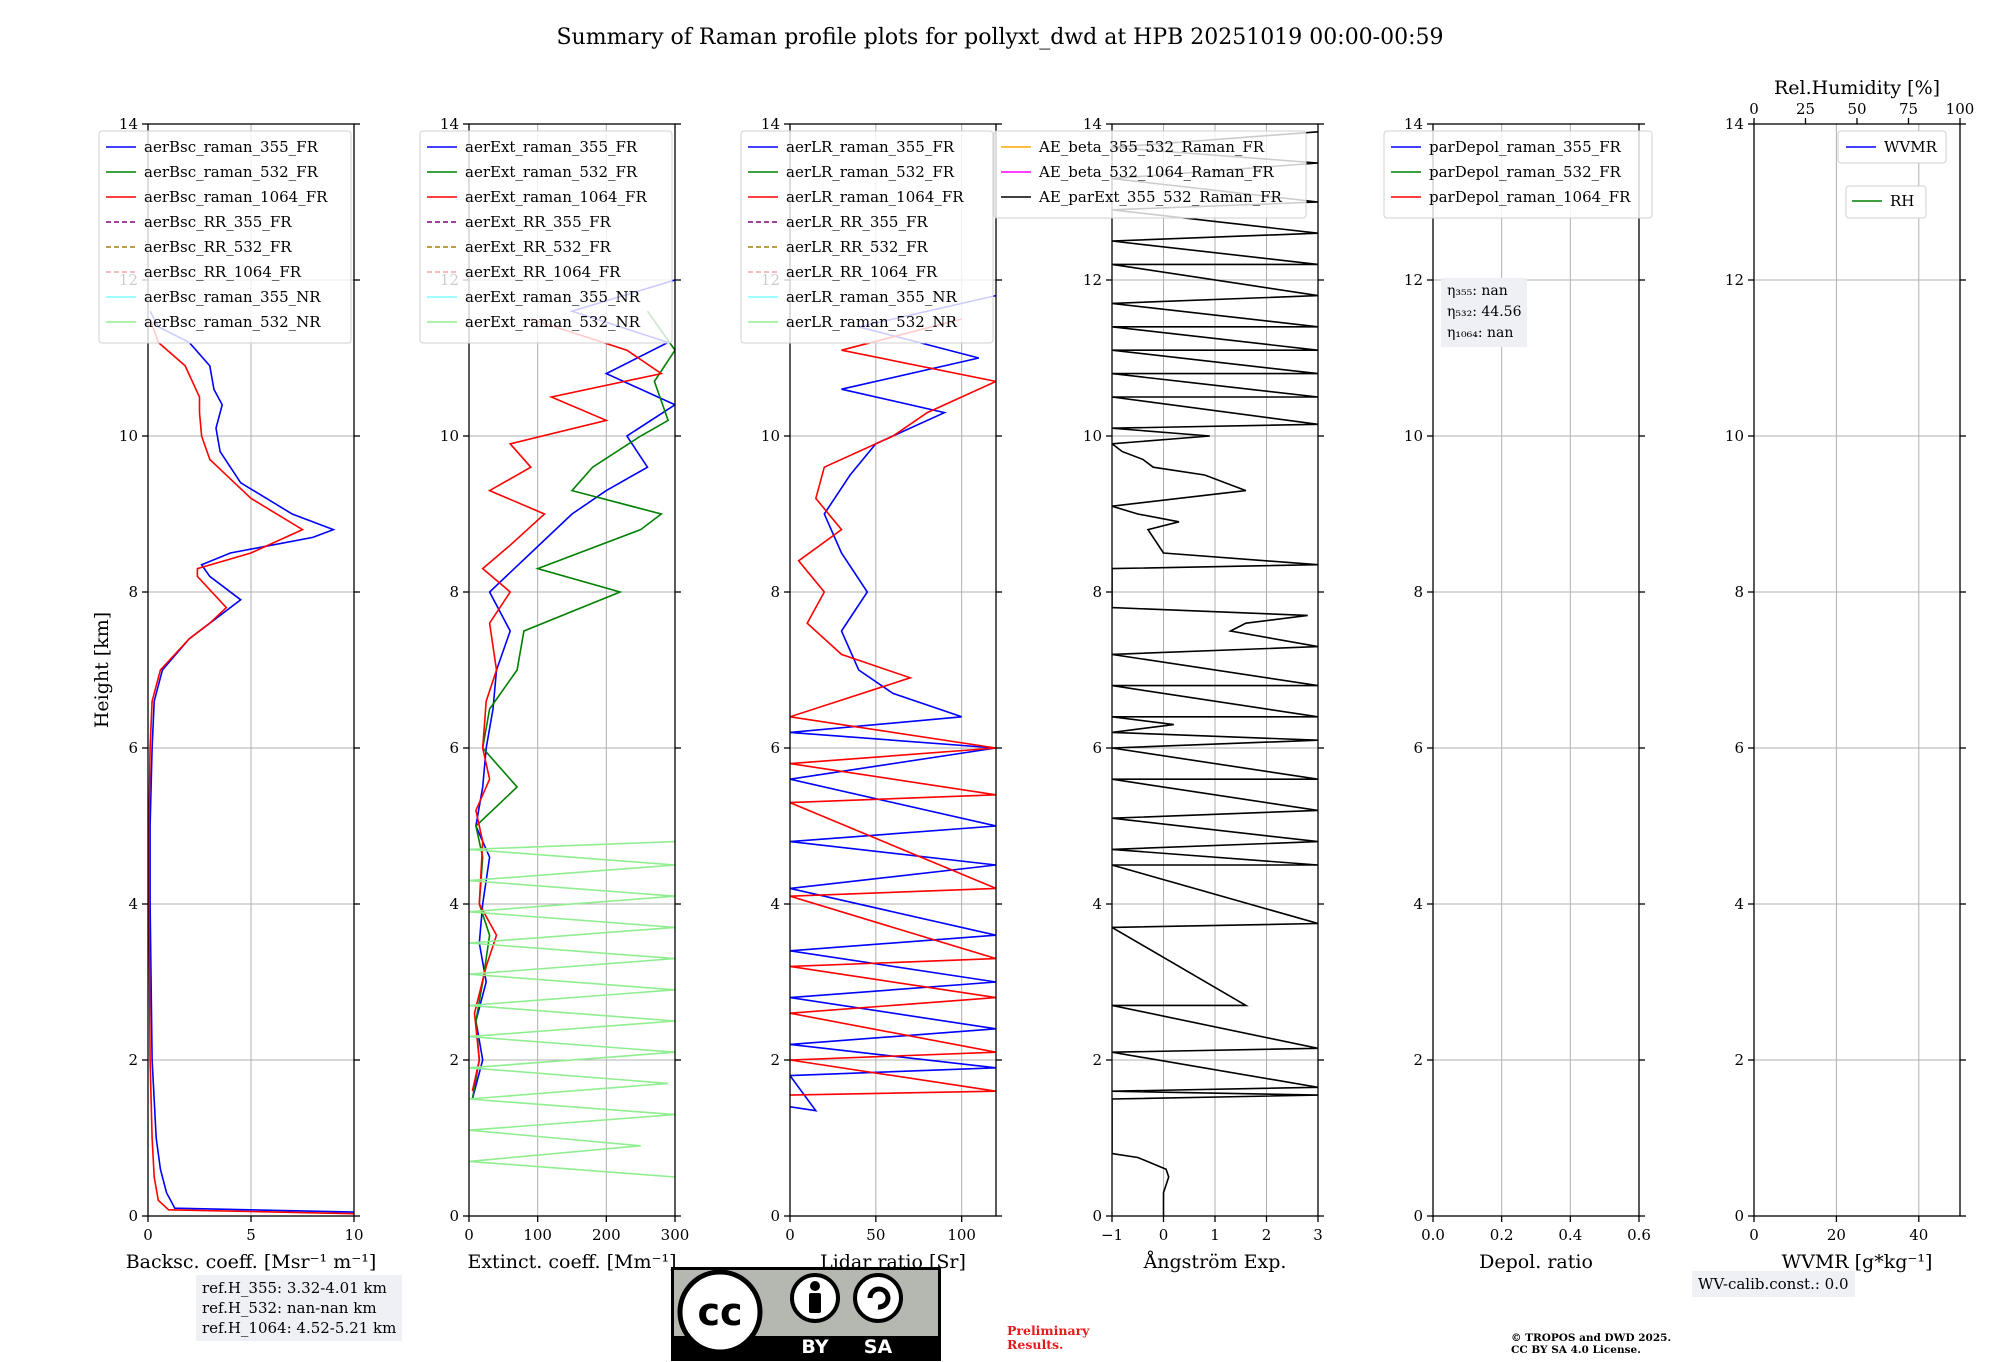 The width and height of the screenshot is (2000, 1362). I want to click on x-tick-label: 0.0, so click(1433, 1235).